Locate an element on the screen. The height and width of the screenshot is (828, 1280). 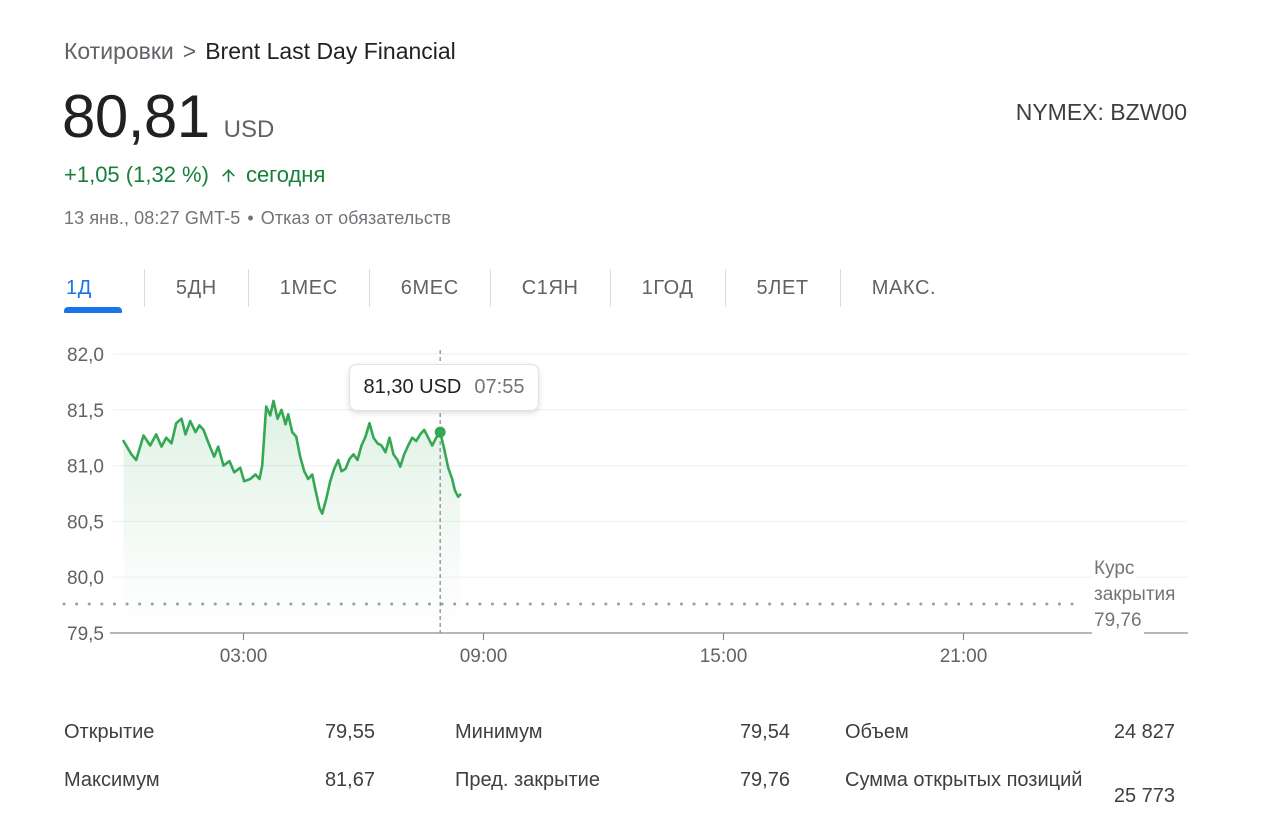
price-line is located at coordinates (292, 457).